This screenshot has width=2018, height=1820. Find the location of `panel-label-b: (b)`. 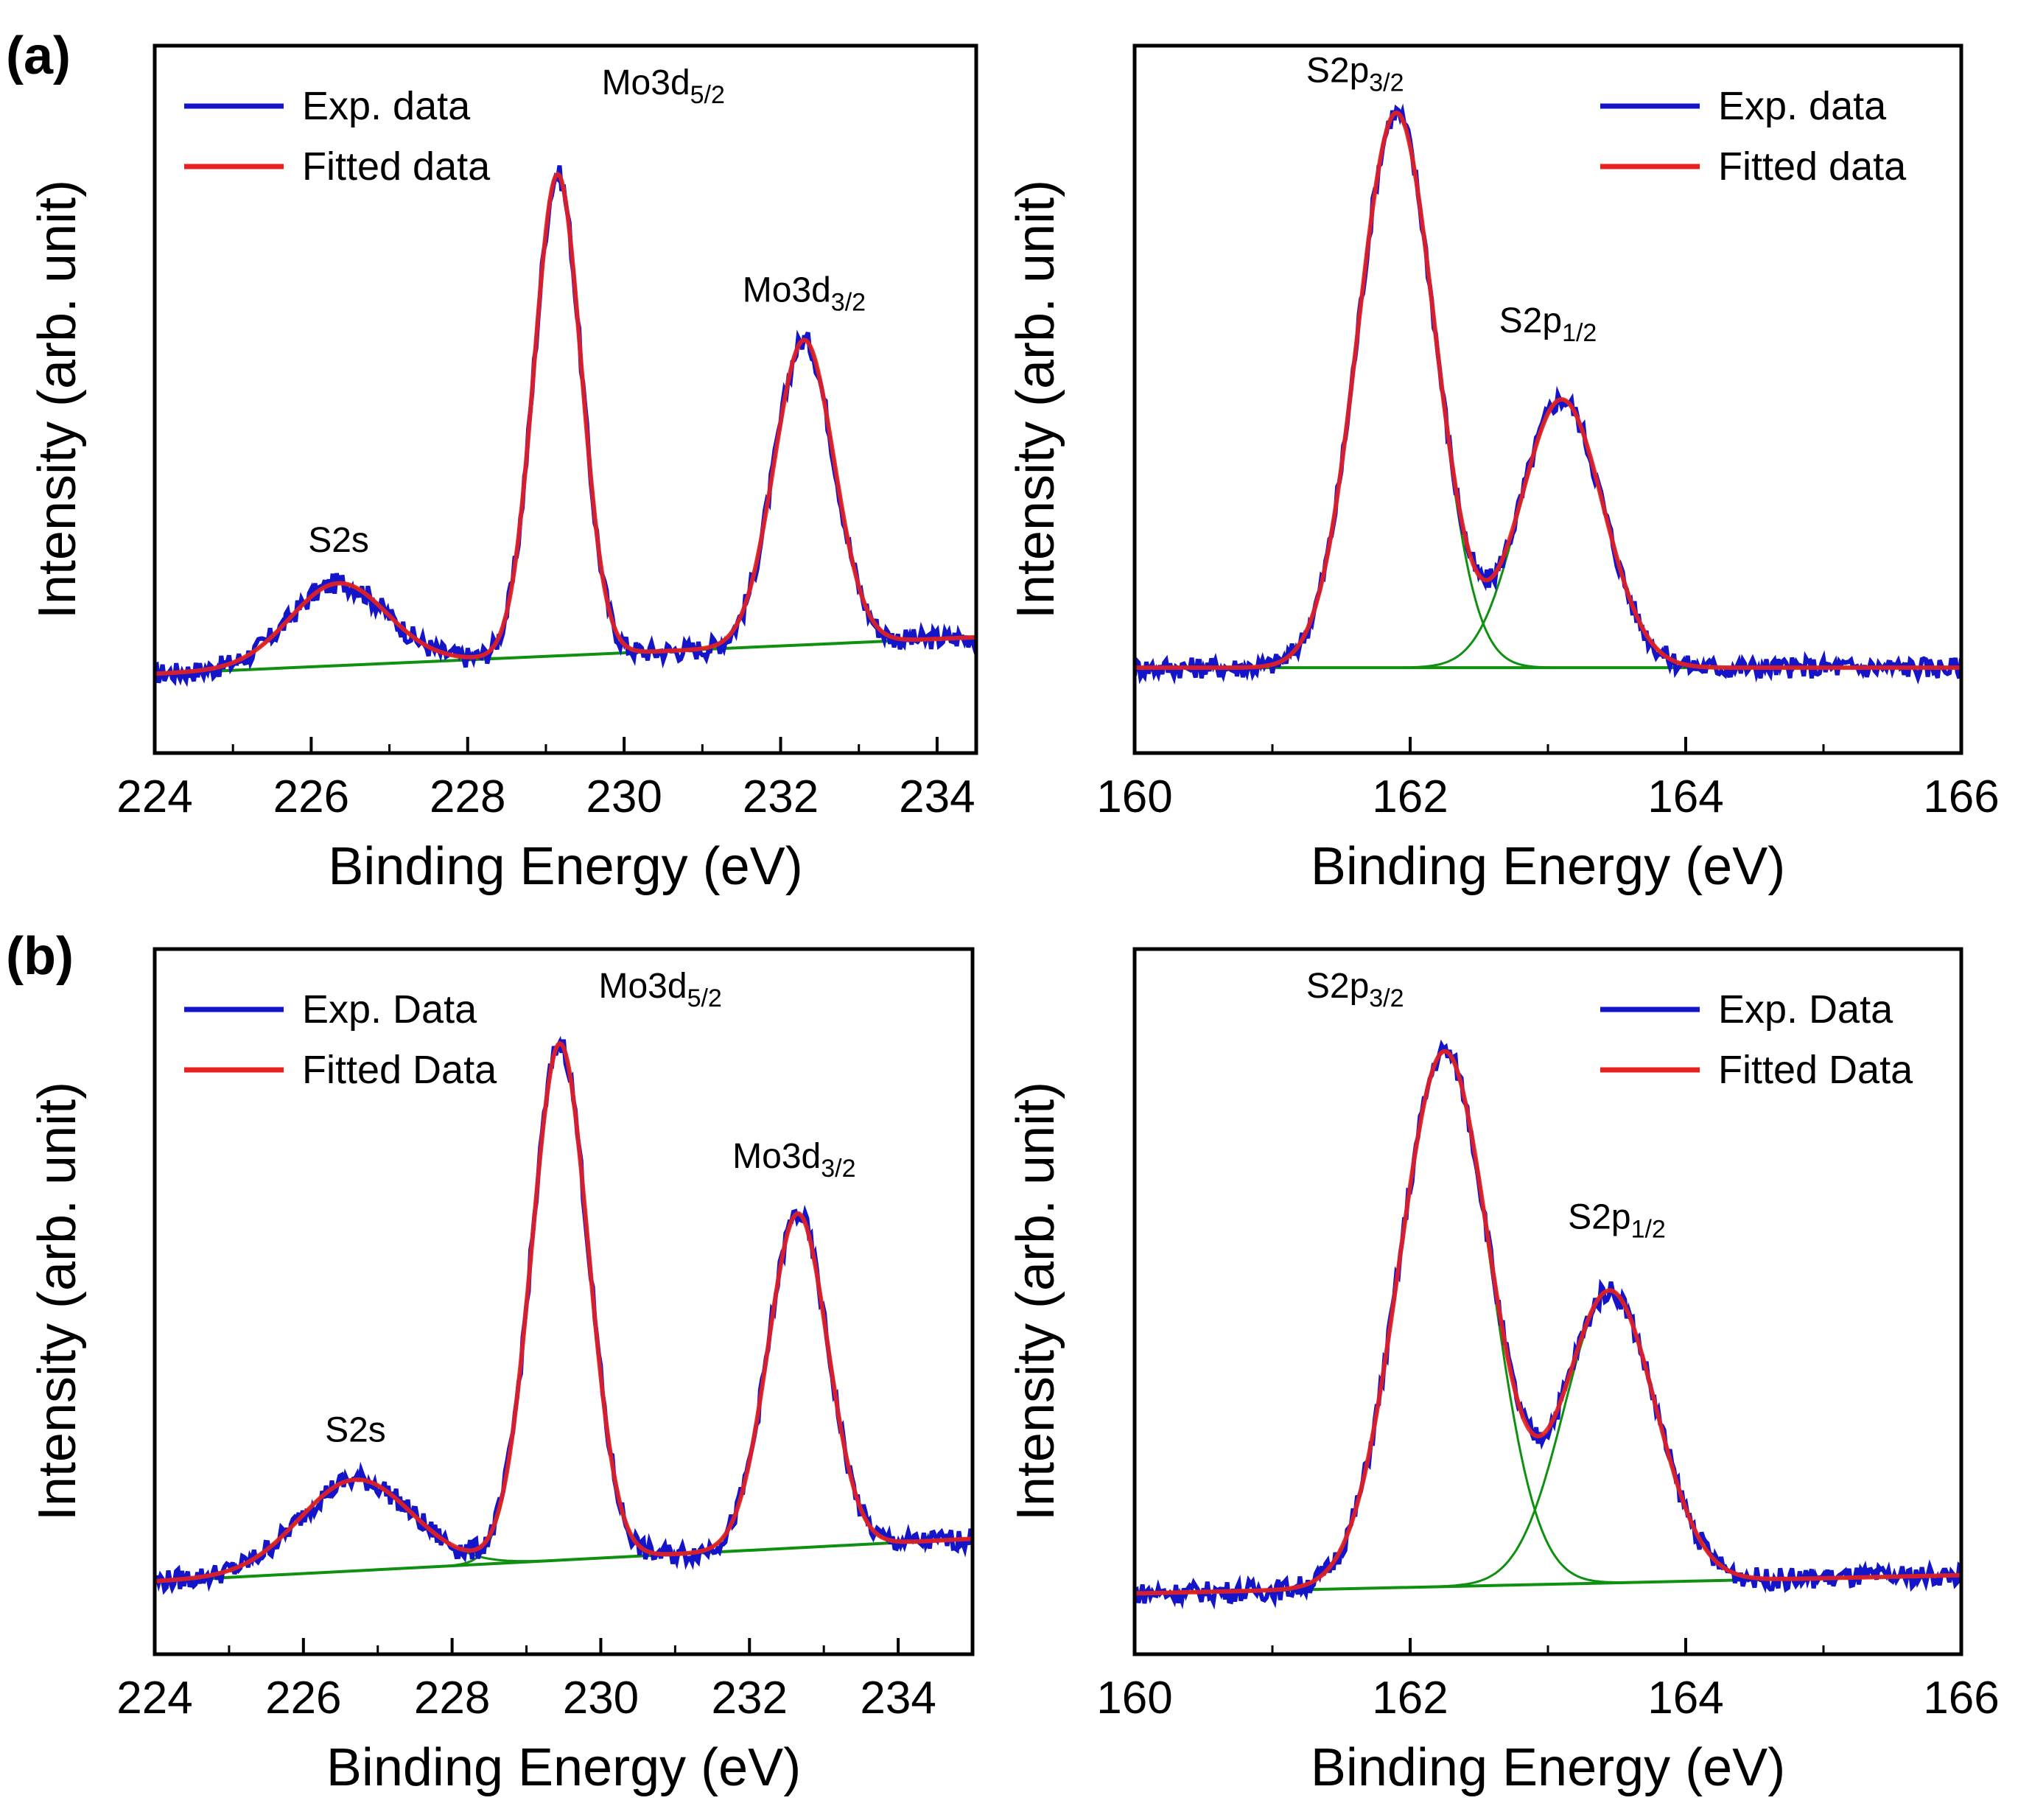

panel-label-b: (b) is located at coordinates (40, 956).